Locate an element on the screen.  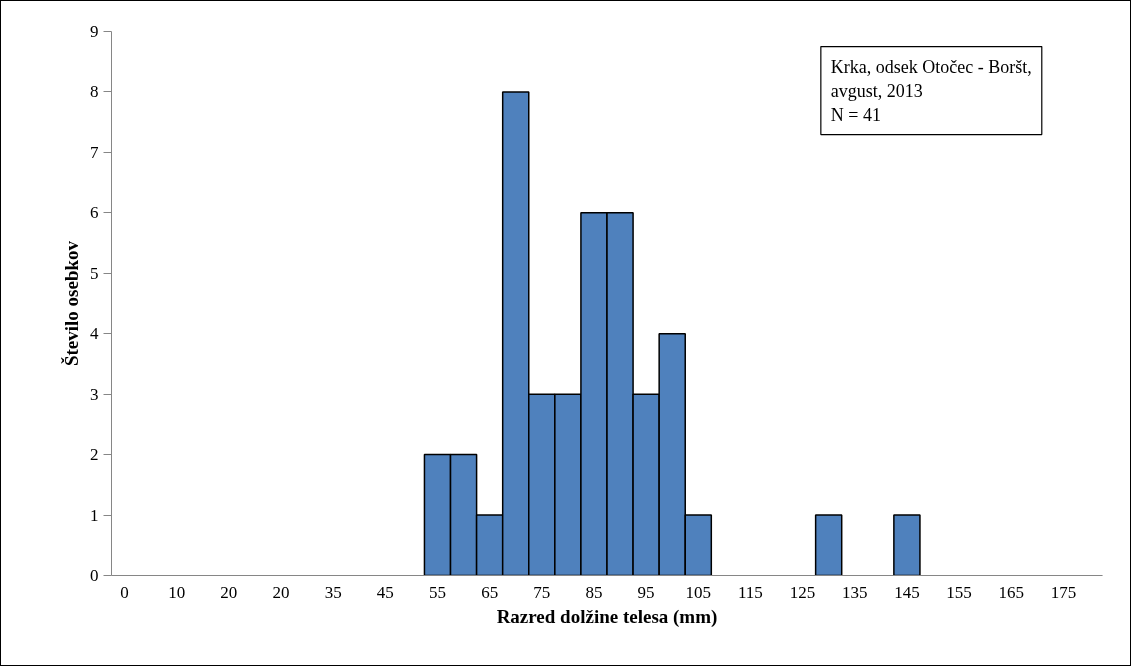
y-tick-label: 4 is located at coordinates (94, 334).